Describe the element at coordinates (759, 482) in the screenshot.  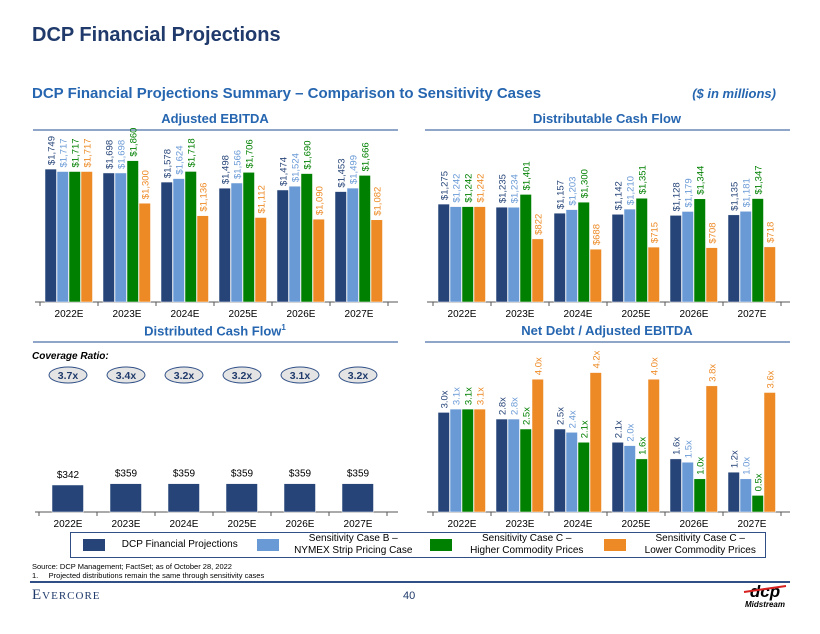
I see `data-label: 0.5x` at that location.